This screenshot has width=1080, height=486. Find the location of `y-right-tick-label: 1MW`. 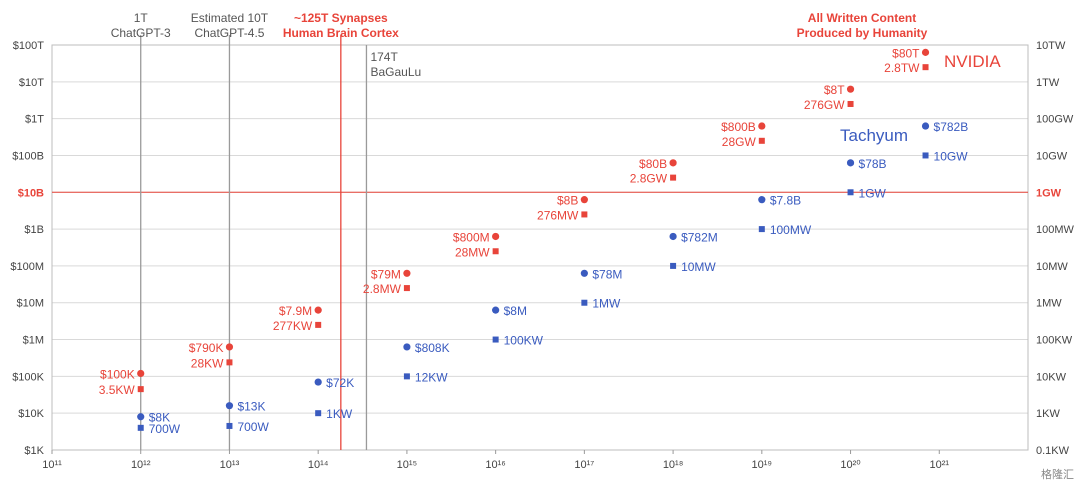

y-right-tick-label: 1MW is located at coordinates (1049, 304).